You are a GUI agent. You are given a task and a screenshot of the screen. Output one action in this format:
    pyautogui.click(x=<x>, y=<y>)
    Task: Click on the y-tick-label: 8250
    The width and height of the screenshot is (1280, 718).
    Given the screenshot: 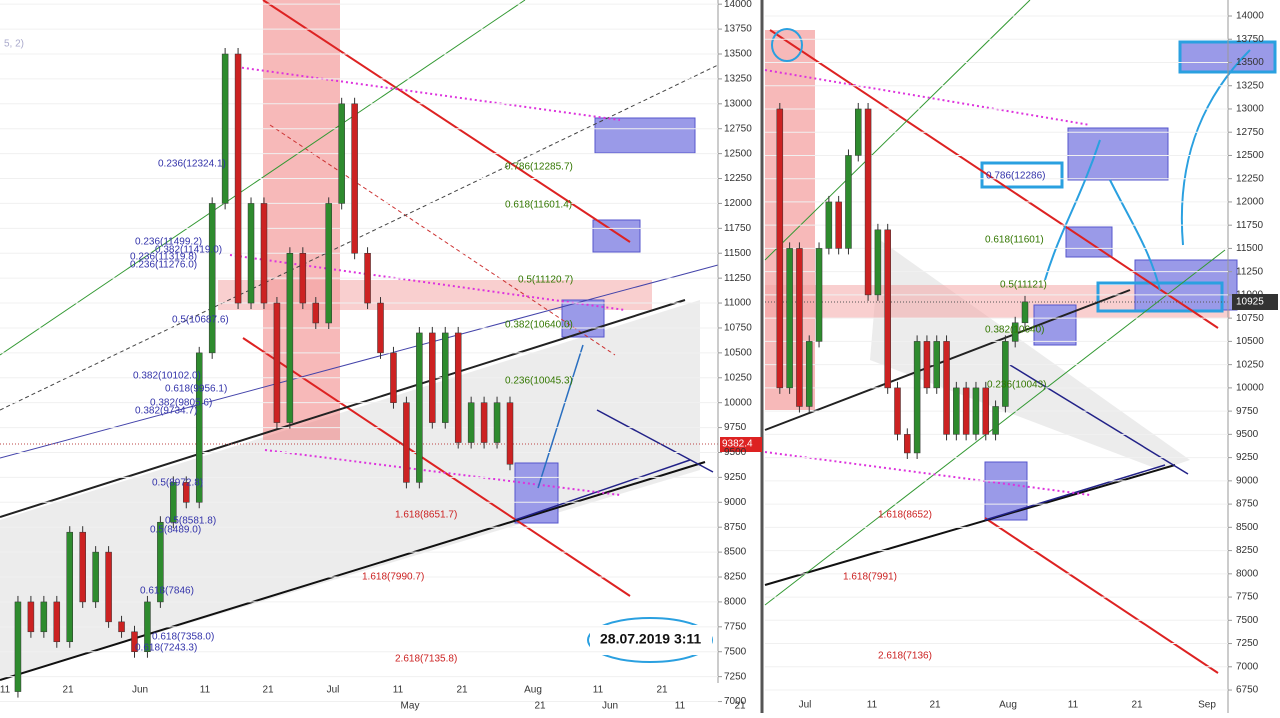 What is the action you would take?
    pyautogui.click(x=735, y=577)
    